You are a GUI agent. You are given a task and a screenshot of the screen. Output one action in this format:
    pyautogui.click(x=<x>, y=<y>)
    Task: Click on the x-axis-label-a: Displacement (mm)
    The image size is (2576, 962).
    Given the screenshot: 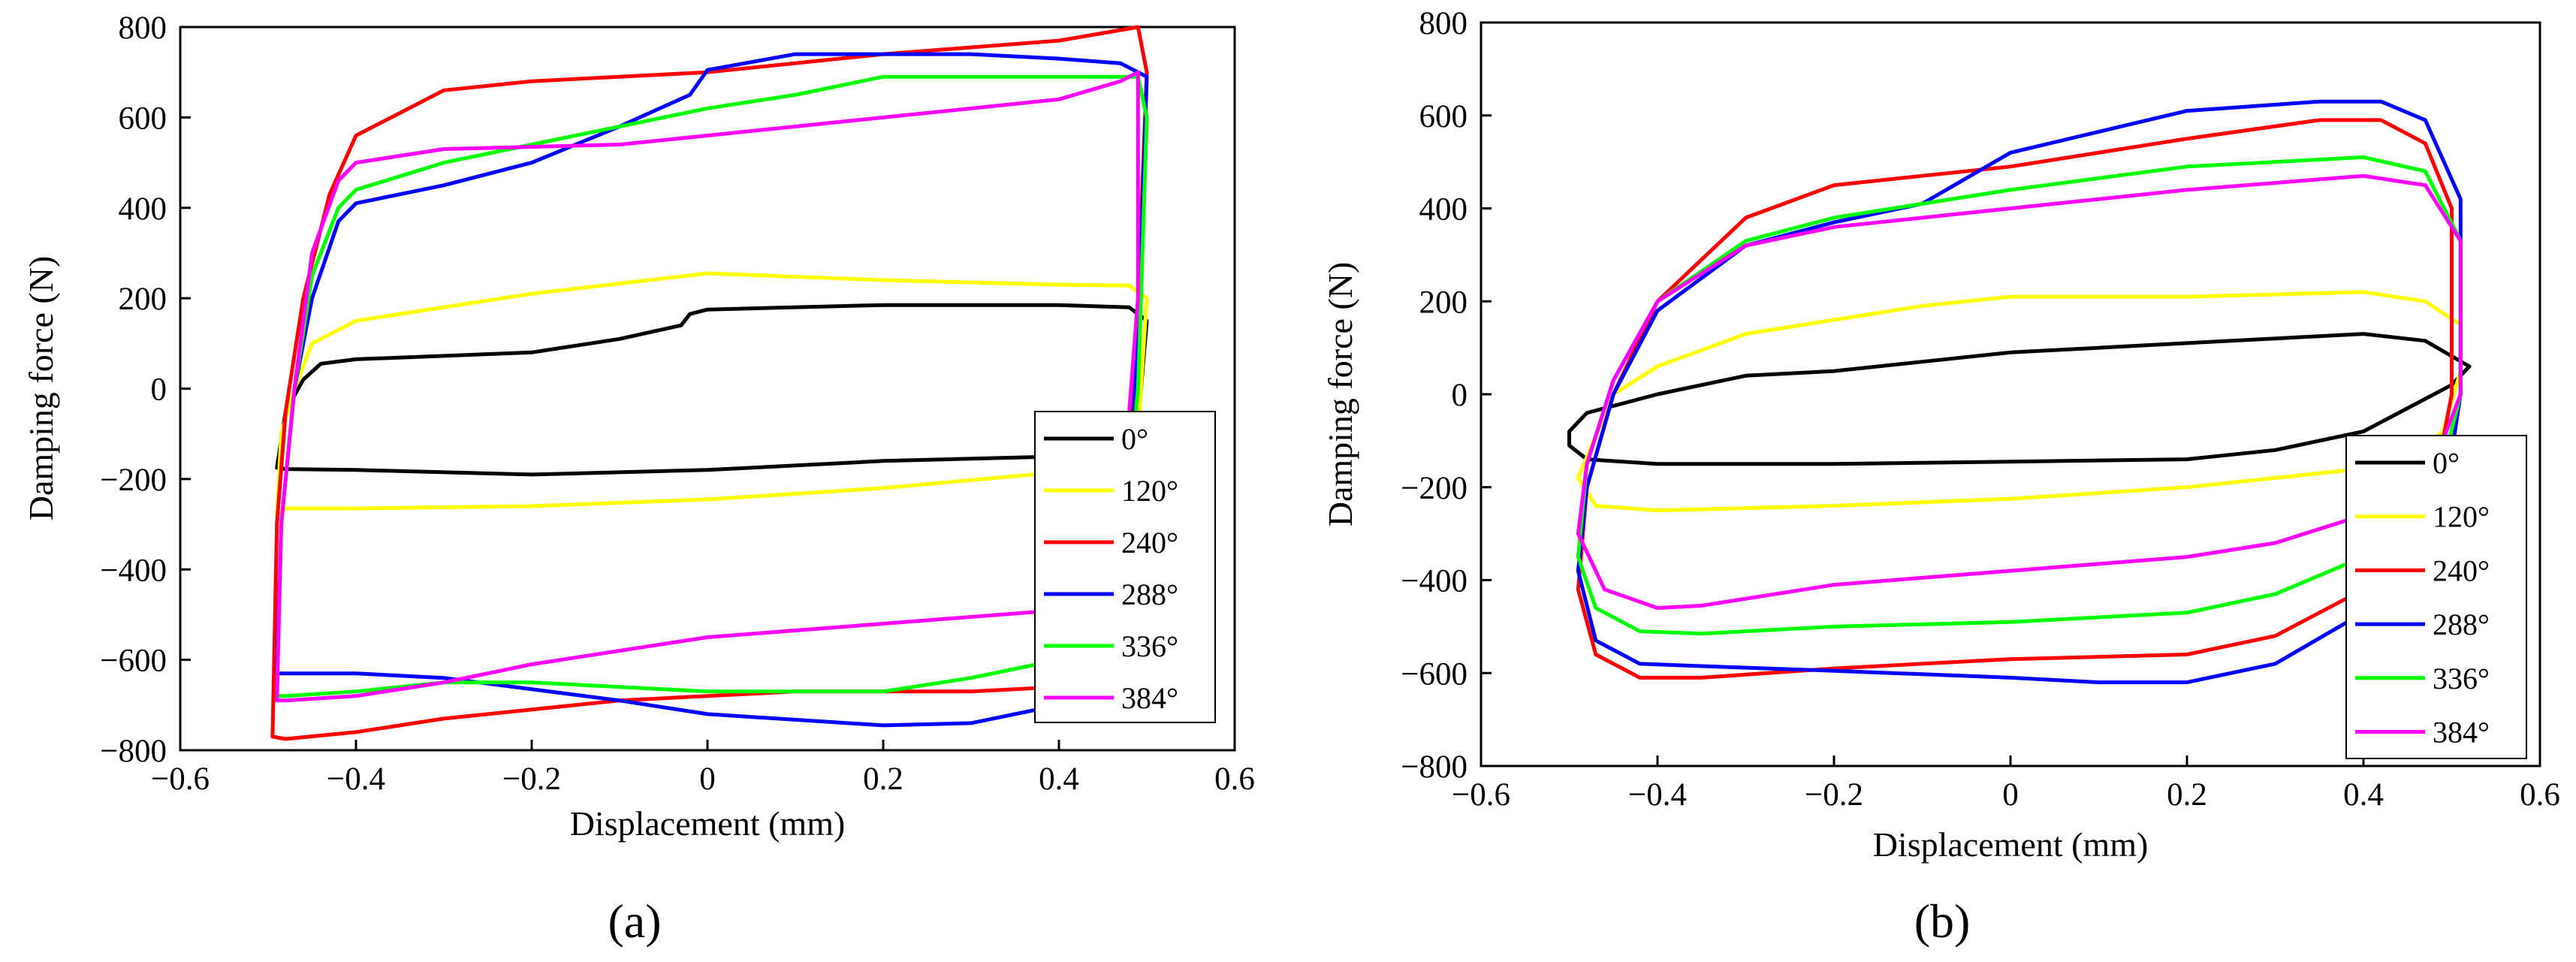 What is the action you would take?
    pyautogui.click(x=708, y=823)
    